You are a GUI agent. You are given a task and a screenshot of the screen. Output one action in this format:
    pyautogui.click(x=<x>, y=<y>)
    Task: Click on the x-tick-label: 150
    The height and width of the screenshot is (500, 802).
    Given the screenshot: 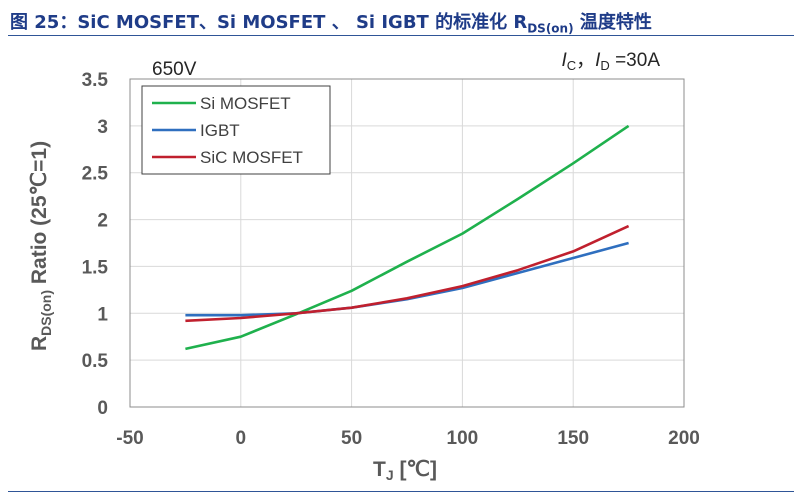 What is the action you would take?
    pyautogui.click(x=573, y=438)
    